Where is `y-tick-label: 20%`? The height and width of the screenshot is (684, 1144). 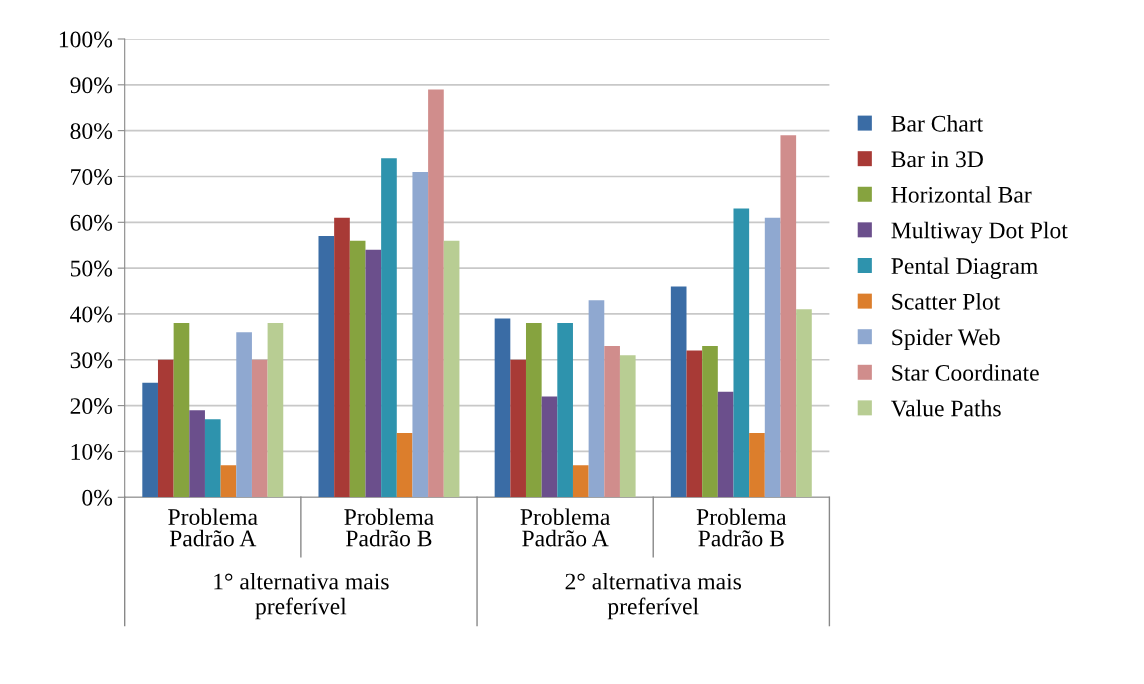
y-tick-label: 20% is located at coordinates (91, 406).